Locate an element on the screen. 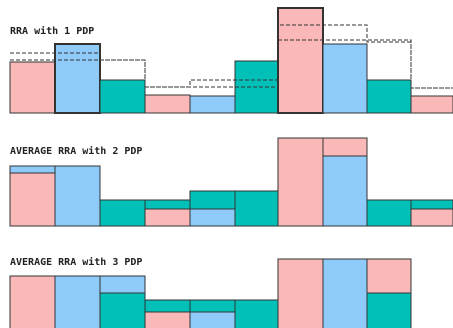 The image size is (453, 328). panel-title: AVERAGE RRA with 3 PDP is located at coordinates (76, 262).